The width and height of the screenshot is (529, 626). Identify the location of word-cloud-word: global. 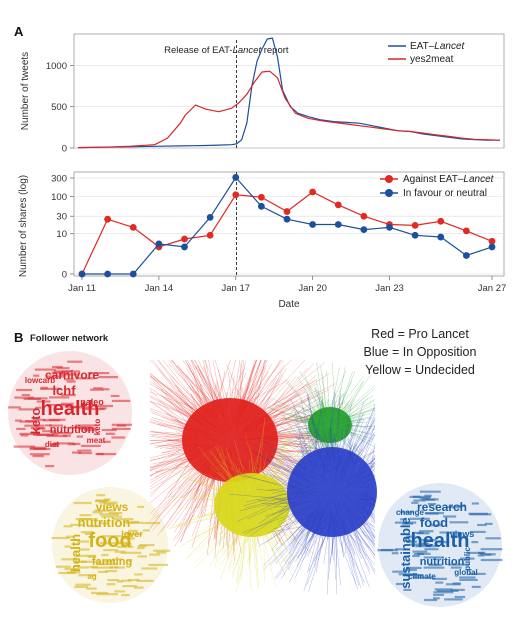
(466, 572).